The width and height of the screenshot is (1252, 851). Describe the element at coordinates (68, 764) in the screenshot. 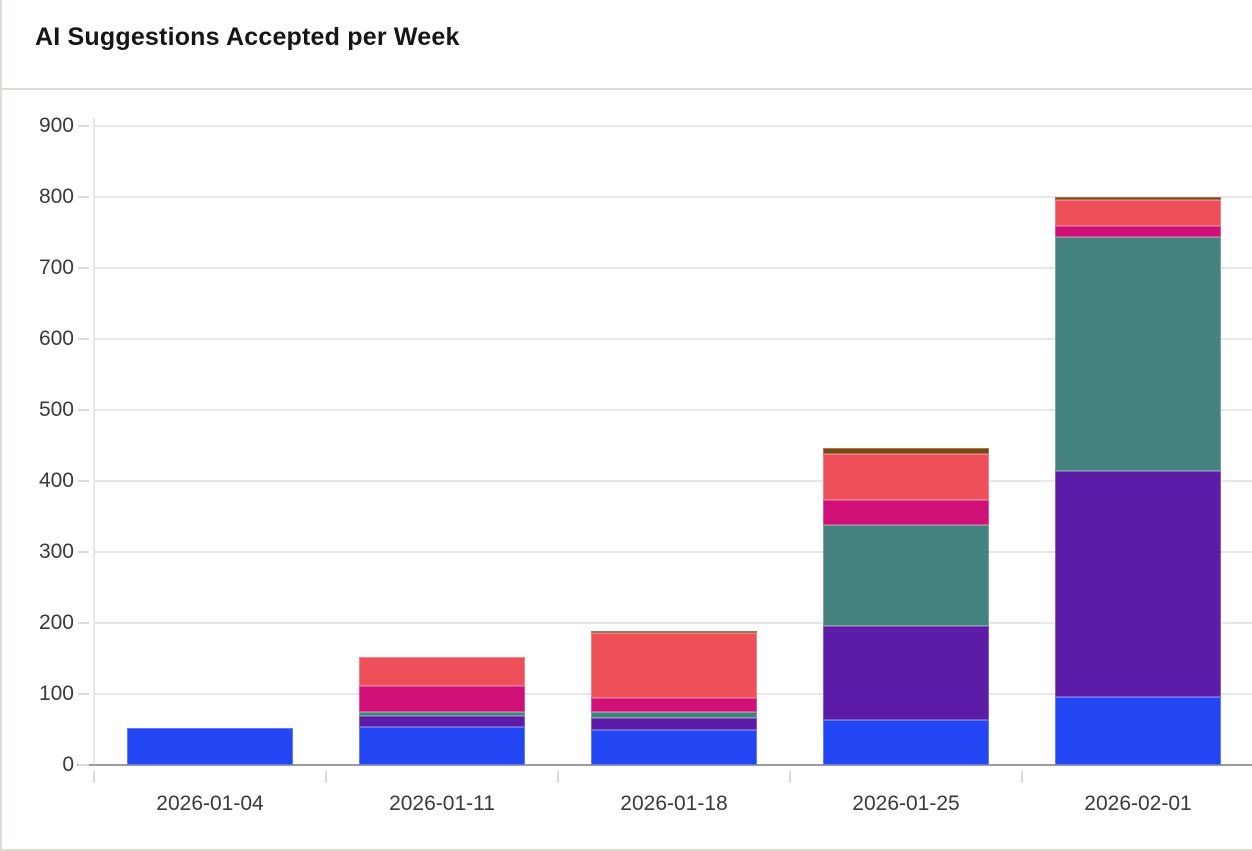

I see `y-axis-label: 0` at that location.